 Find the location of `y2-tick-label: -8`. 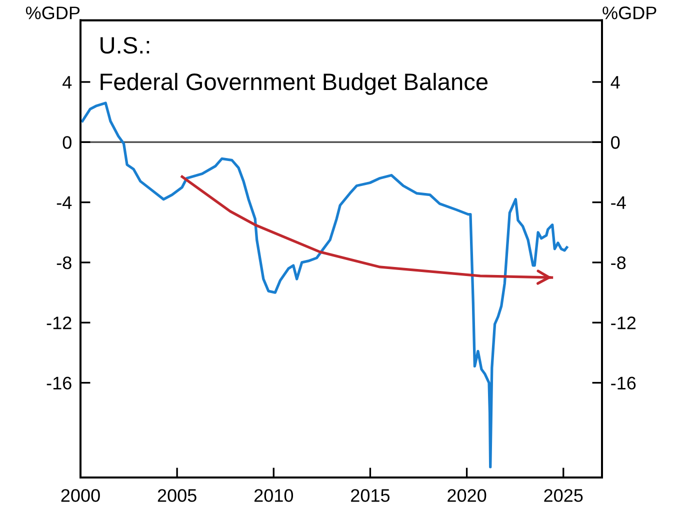

y2-tick-label: -8 is located at coordinates (618, 263).